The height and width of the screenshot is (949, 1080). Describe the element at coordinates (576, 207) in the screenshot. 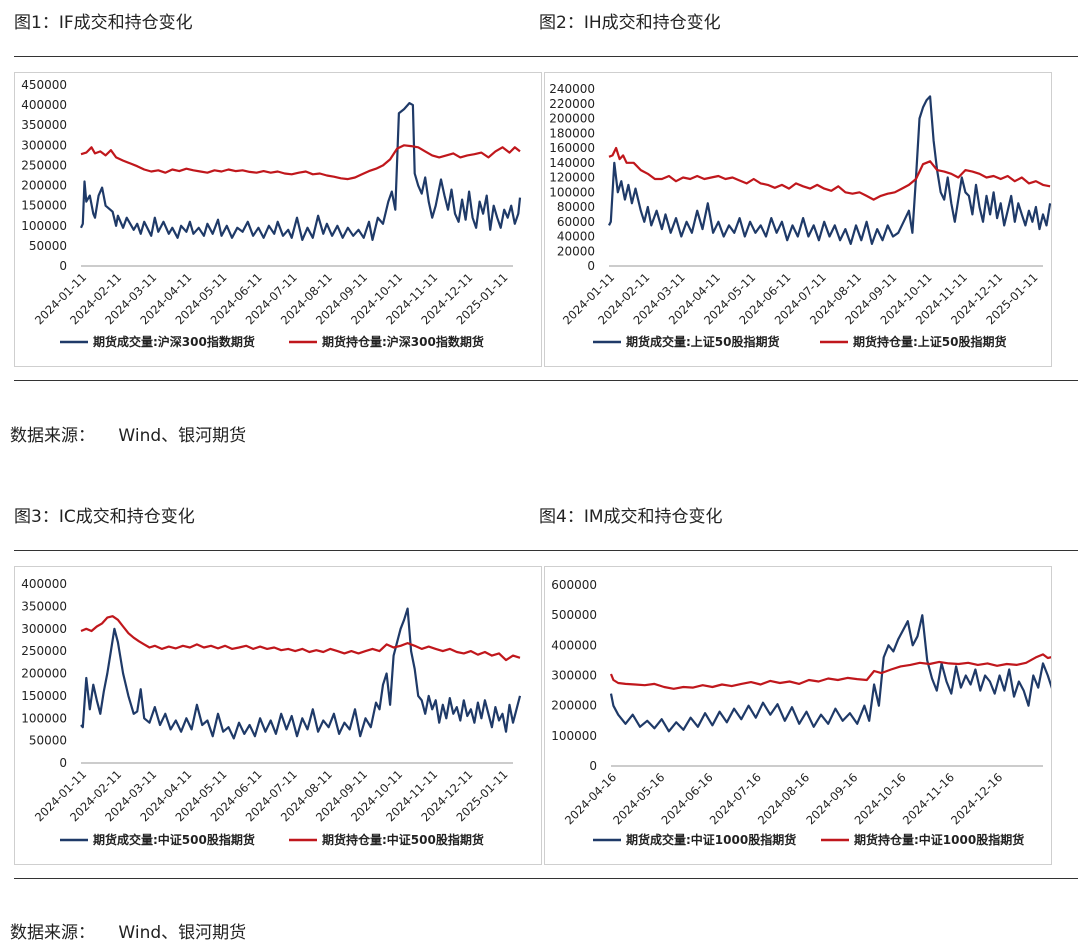

I see `y-tick-label: 80000` at that location.